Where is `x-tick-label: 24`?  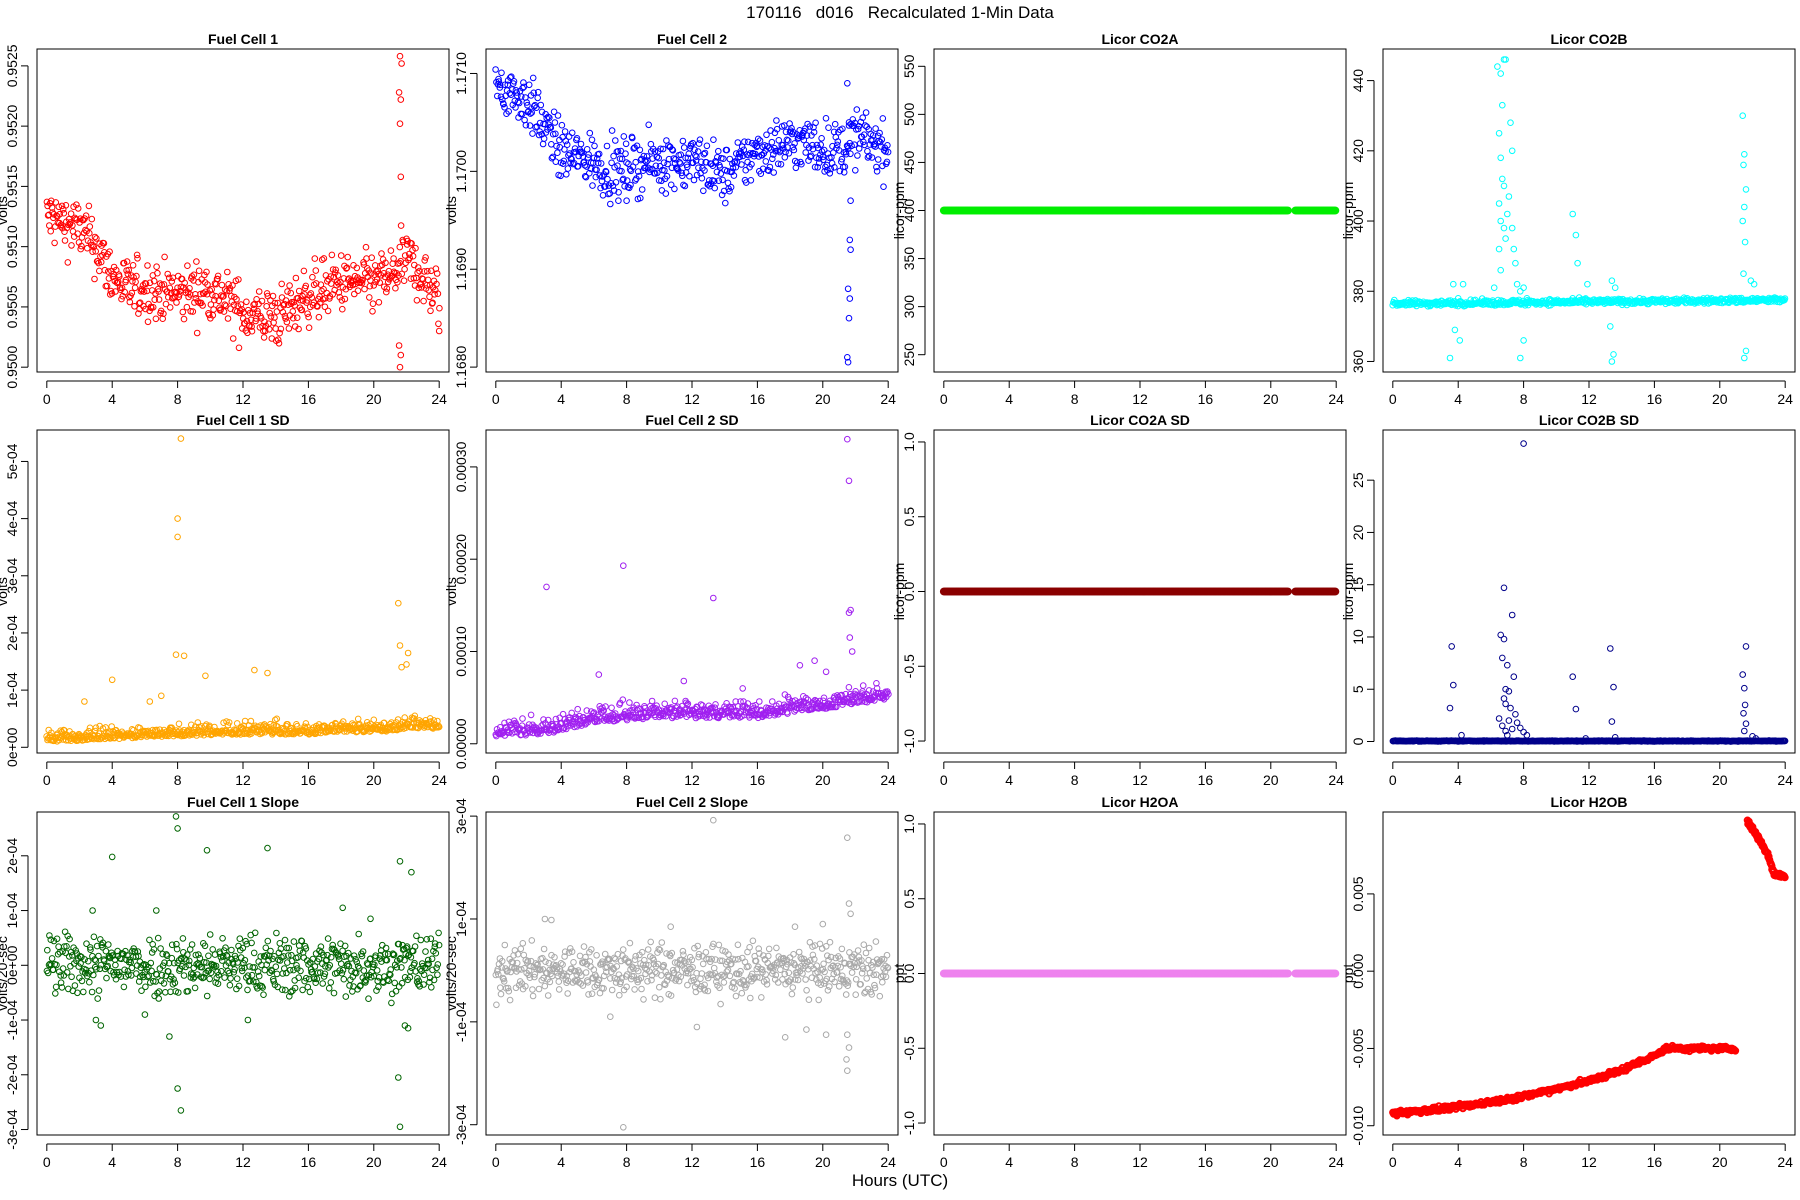 x-tick-label: 24 is located at coordinates (1785, 780).